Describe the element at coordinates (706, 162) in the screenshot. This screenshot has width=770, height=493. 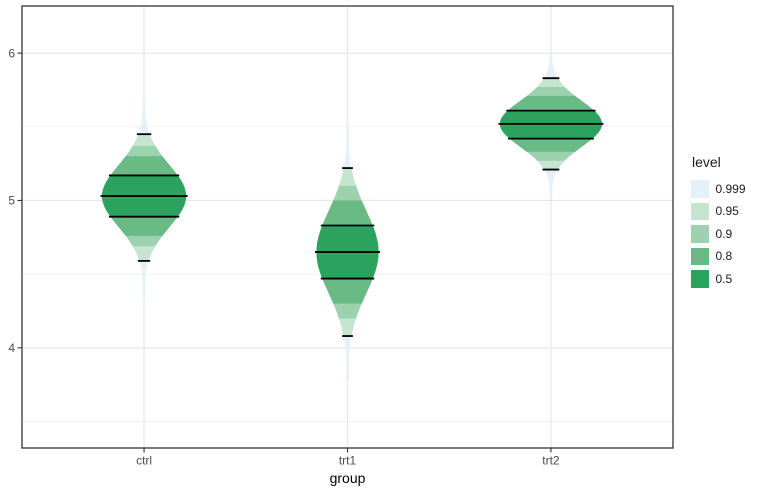
I see `legend-title: level` at that location.